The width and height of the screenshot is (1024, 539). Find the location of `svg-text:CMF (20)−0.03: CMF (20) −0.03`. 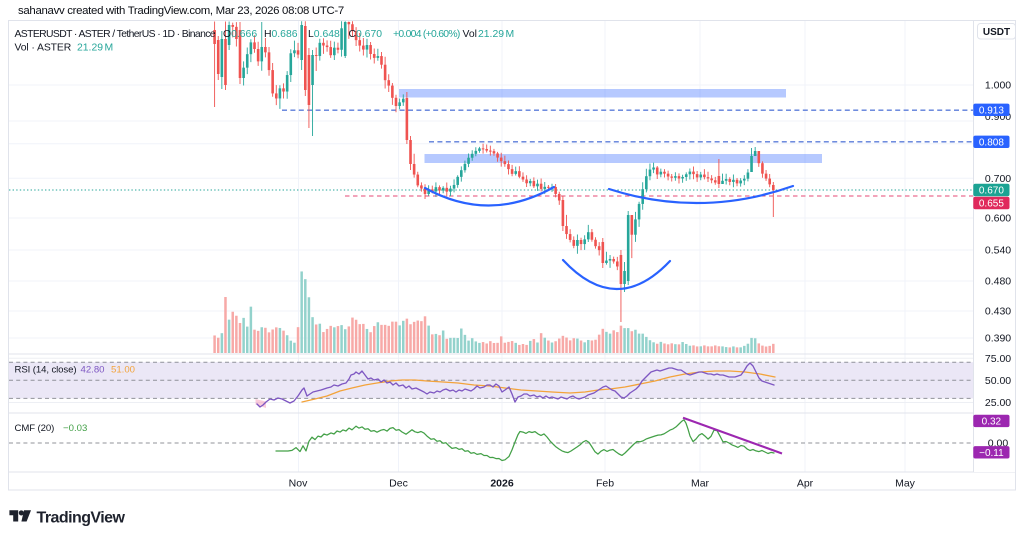

svg-text:CMF (20)−0.03: CMF (20) −0.03 is located at coordinates (51, 428).